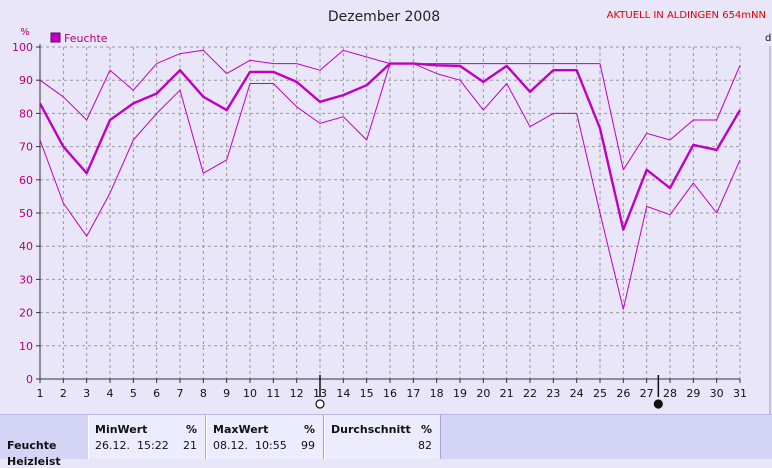  I want to click on min-unit: %, so click(191, 429).